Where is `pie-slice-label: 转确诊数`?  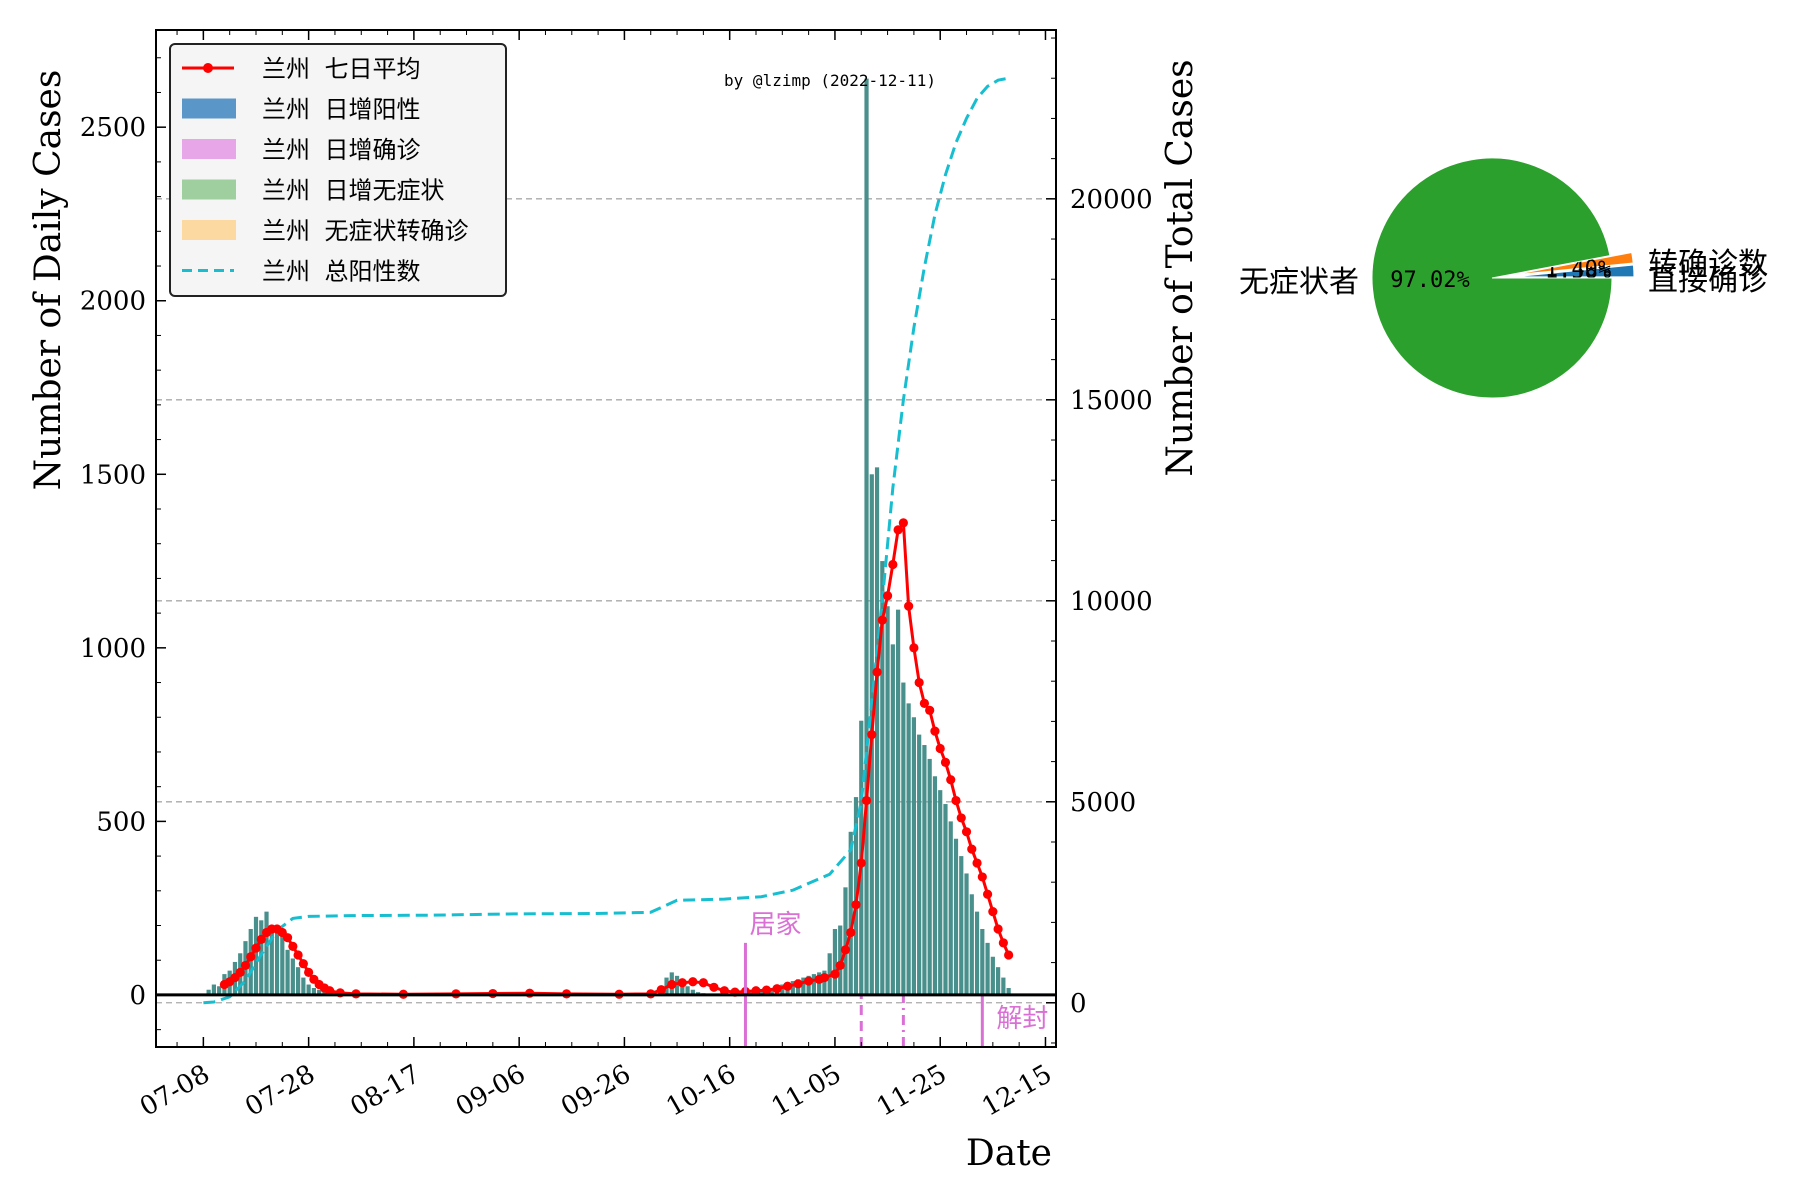 pie-slice-label: 转确诊数 is located at coordinates (1708, 264).